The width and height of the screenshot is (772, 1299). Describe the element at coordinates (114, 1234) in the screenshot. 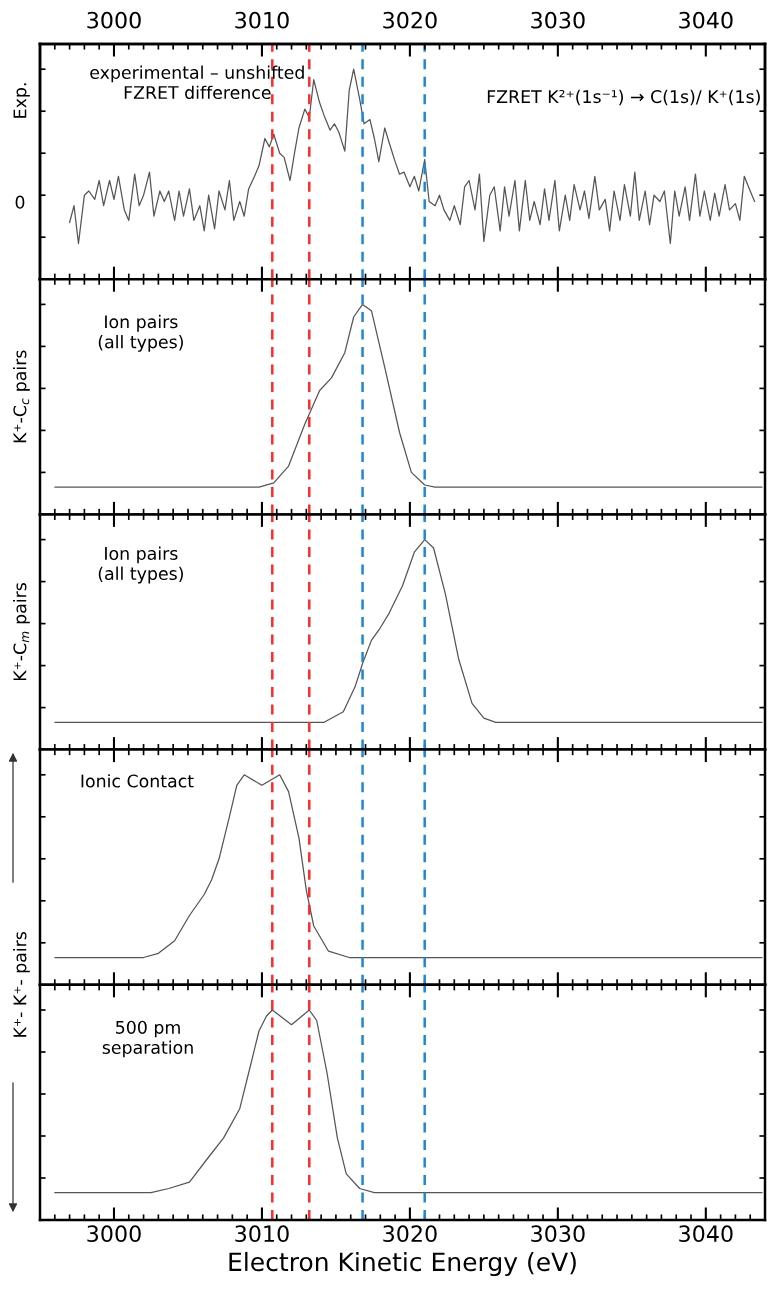

I see `x-tick-label: 3000` at that location.